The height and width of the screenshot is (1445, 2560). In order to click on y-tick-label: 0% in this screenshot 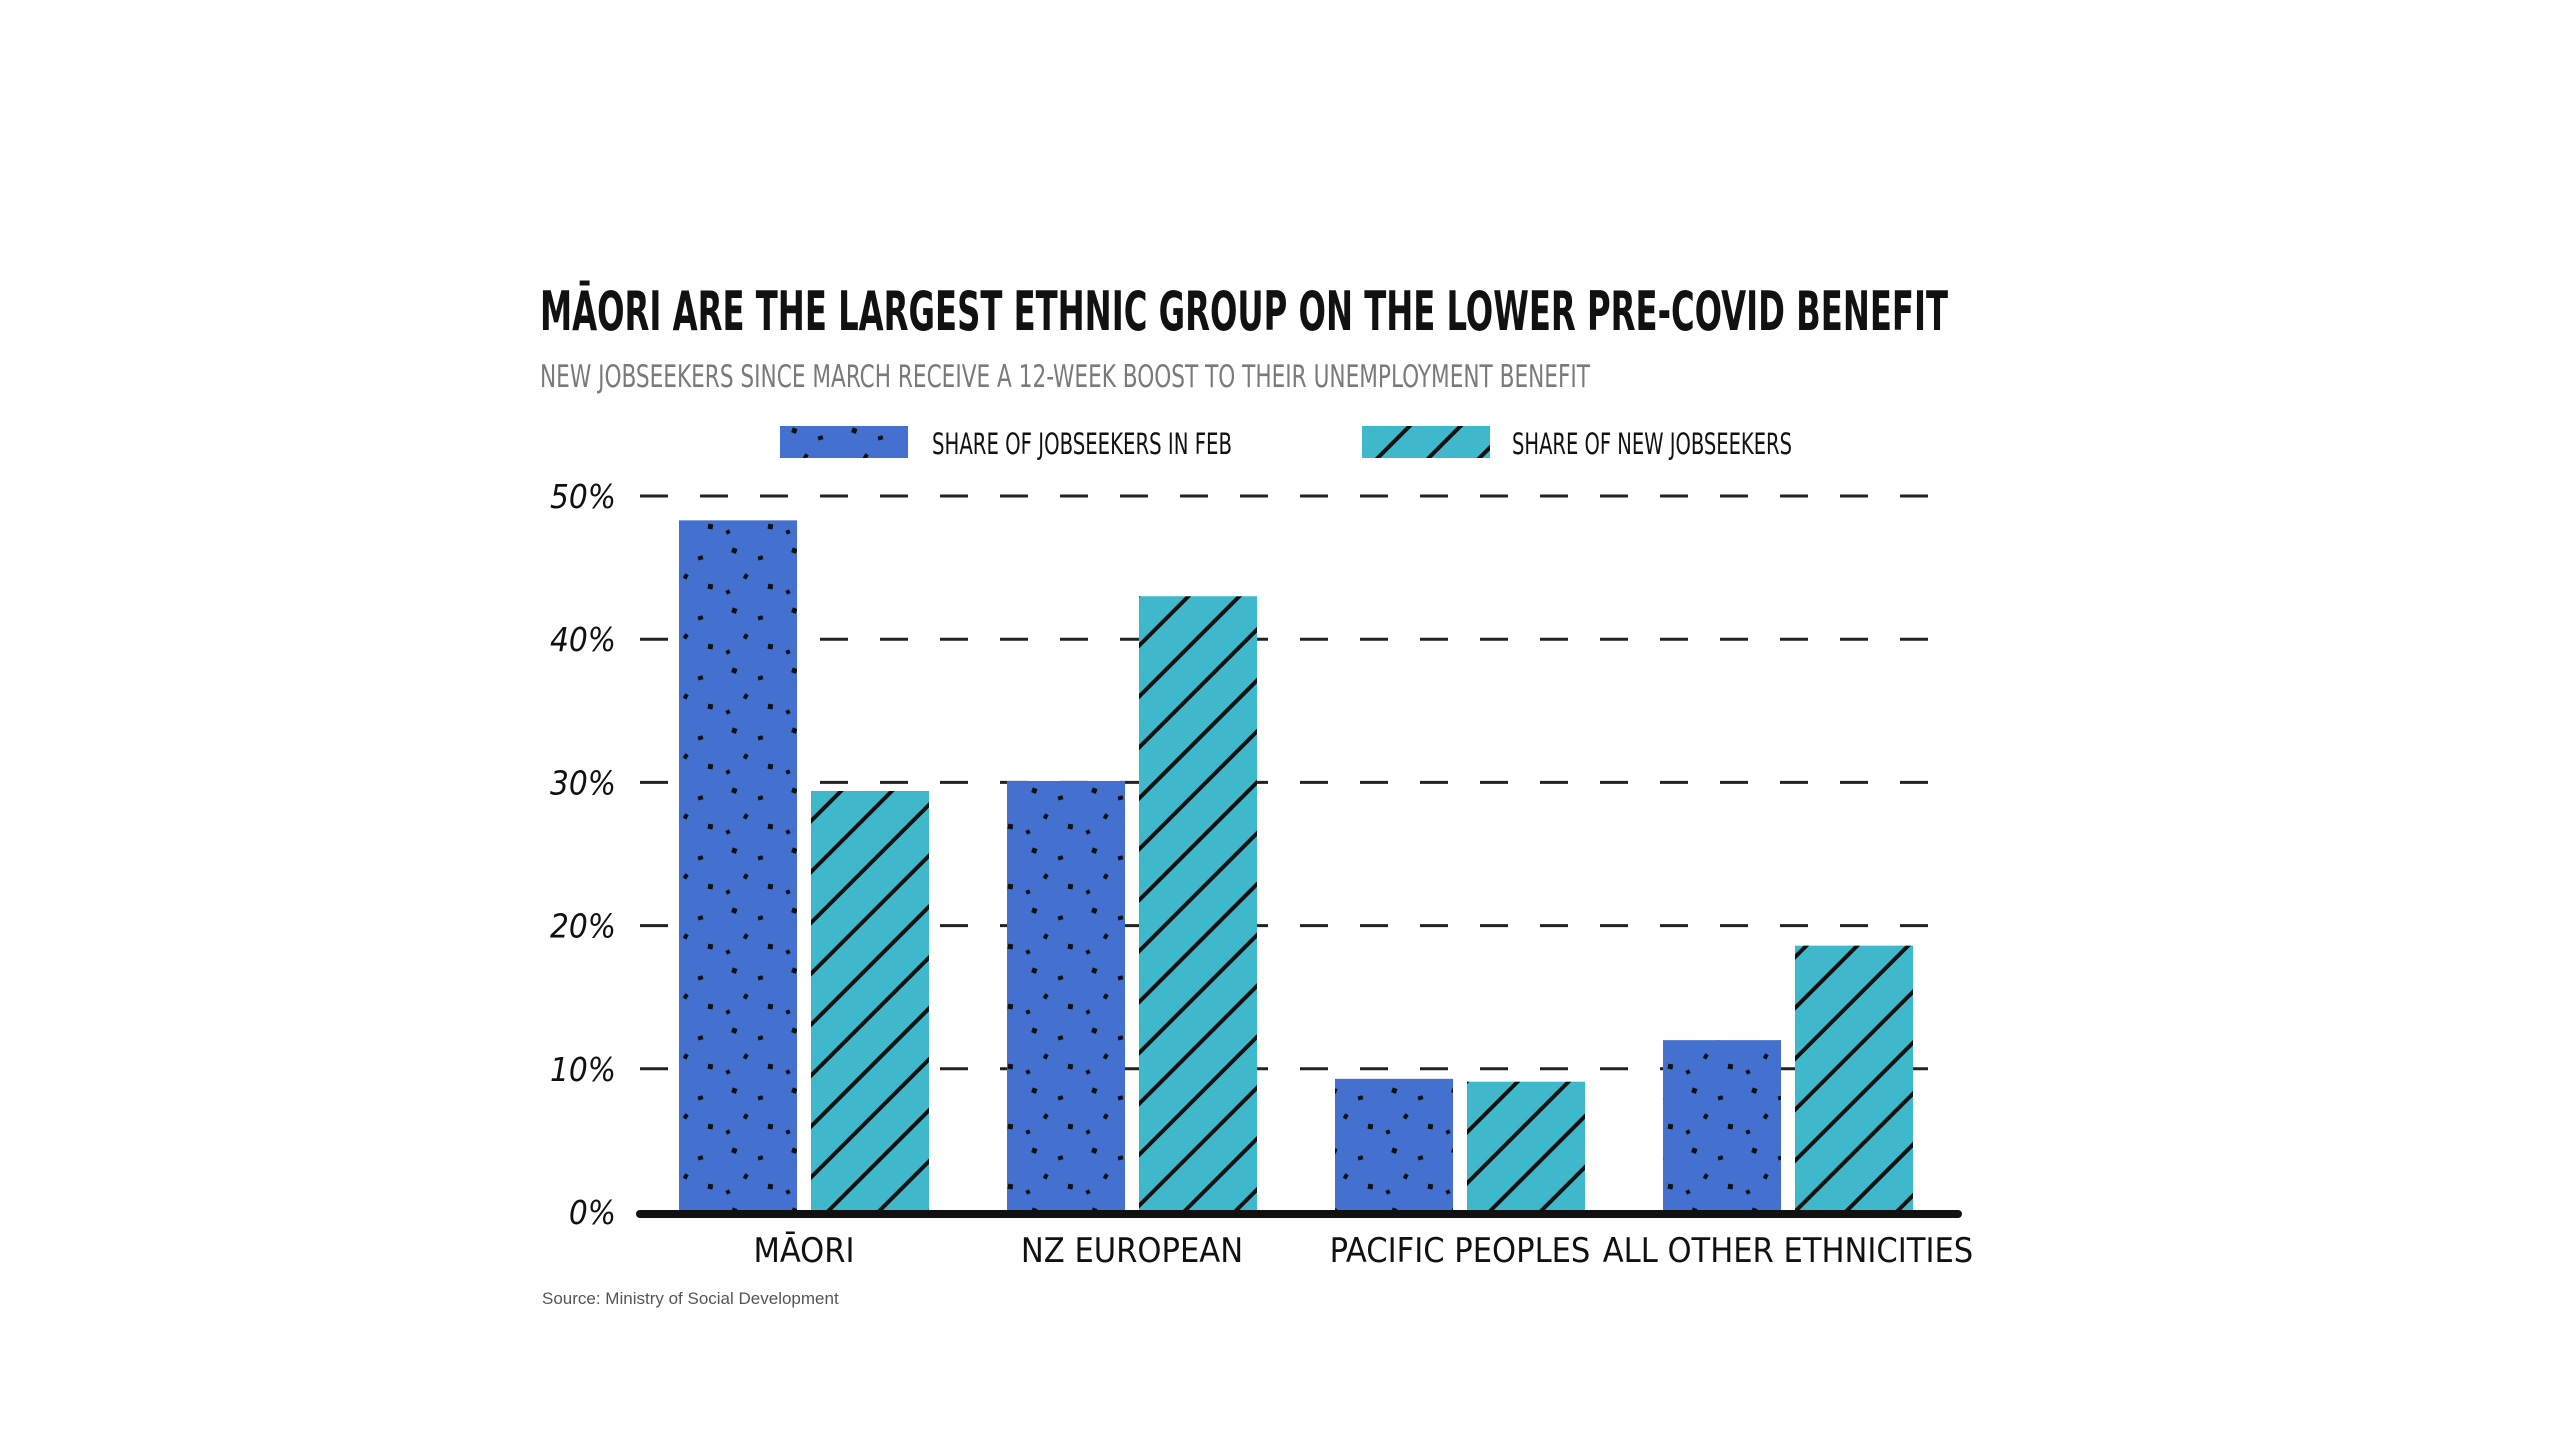, I will do `click(592, 1212)`.